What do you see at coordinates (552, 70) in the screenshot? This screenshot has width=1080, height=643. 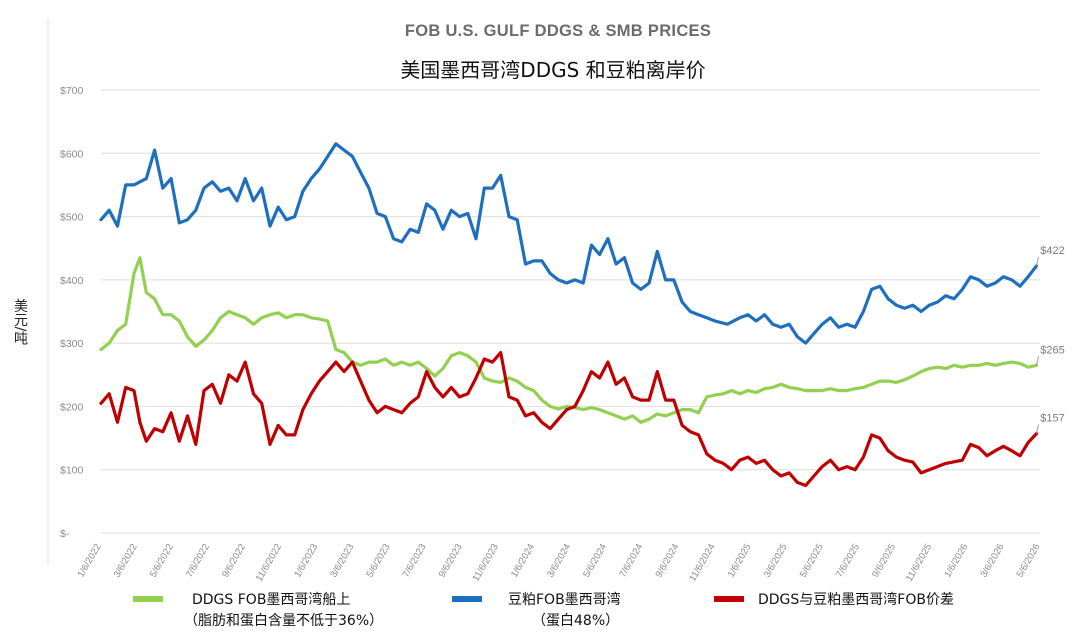 I see `chart-subtitle: 美国墨西哥湾DDGS 和豆粕离岸价` at bounding box center [552, 70].